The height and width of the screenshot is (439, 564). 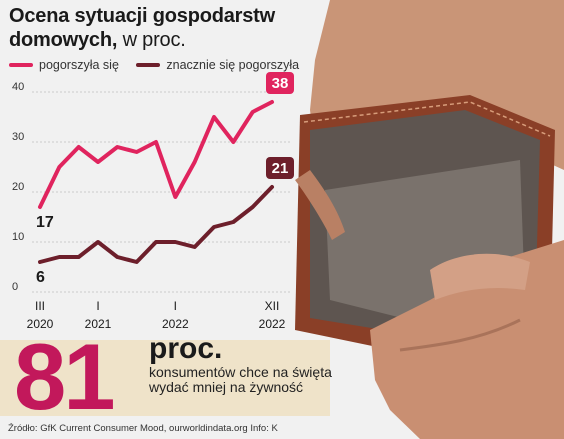 What do you see at coordinates (186, 348) in the screenshot?
I see `highlight-unit: proc.` at bounding box center [186, 348].